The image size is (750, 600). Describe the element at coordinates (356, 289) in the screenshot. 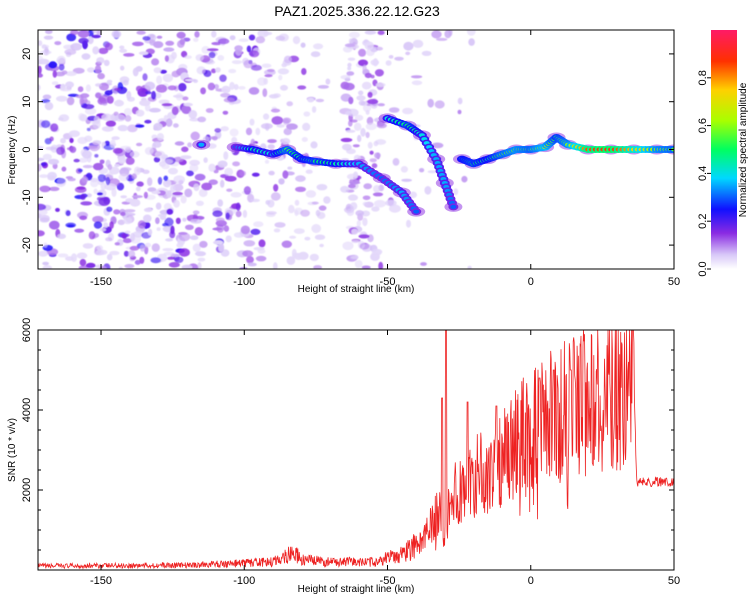

I see `top-x-axis-label: Height of straight line (km)` at that location.